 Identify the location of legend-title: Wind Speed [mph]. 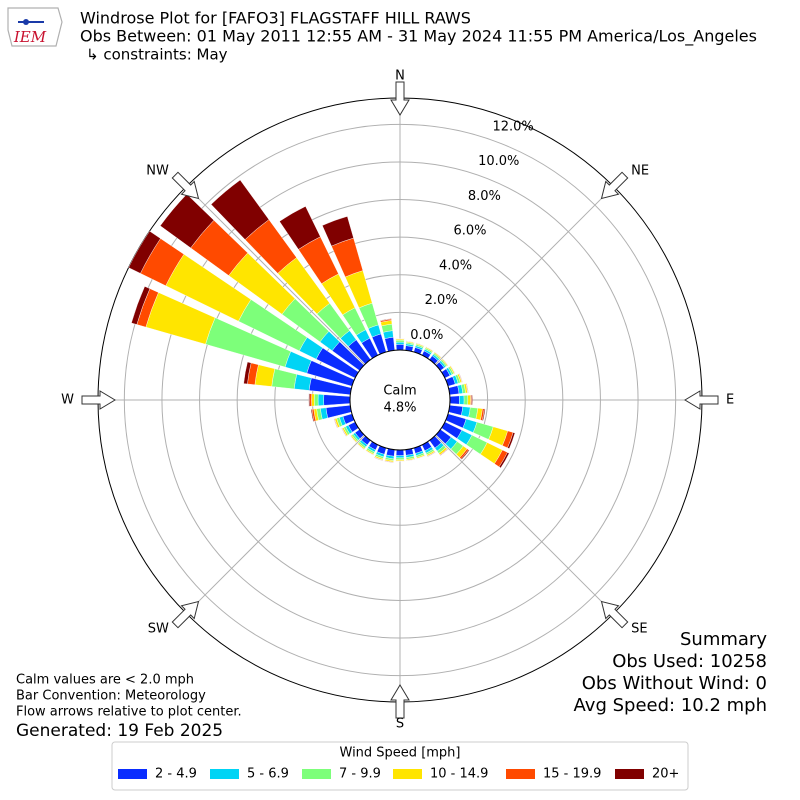
(400, 753).